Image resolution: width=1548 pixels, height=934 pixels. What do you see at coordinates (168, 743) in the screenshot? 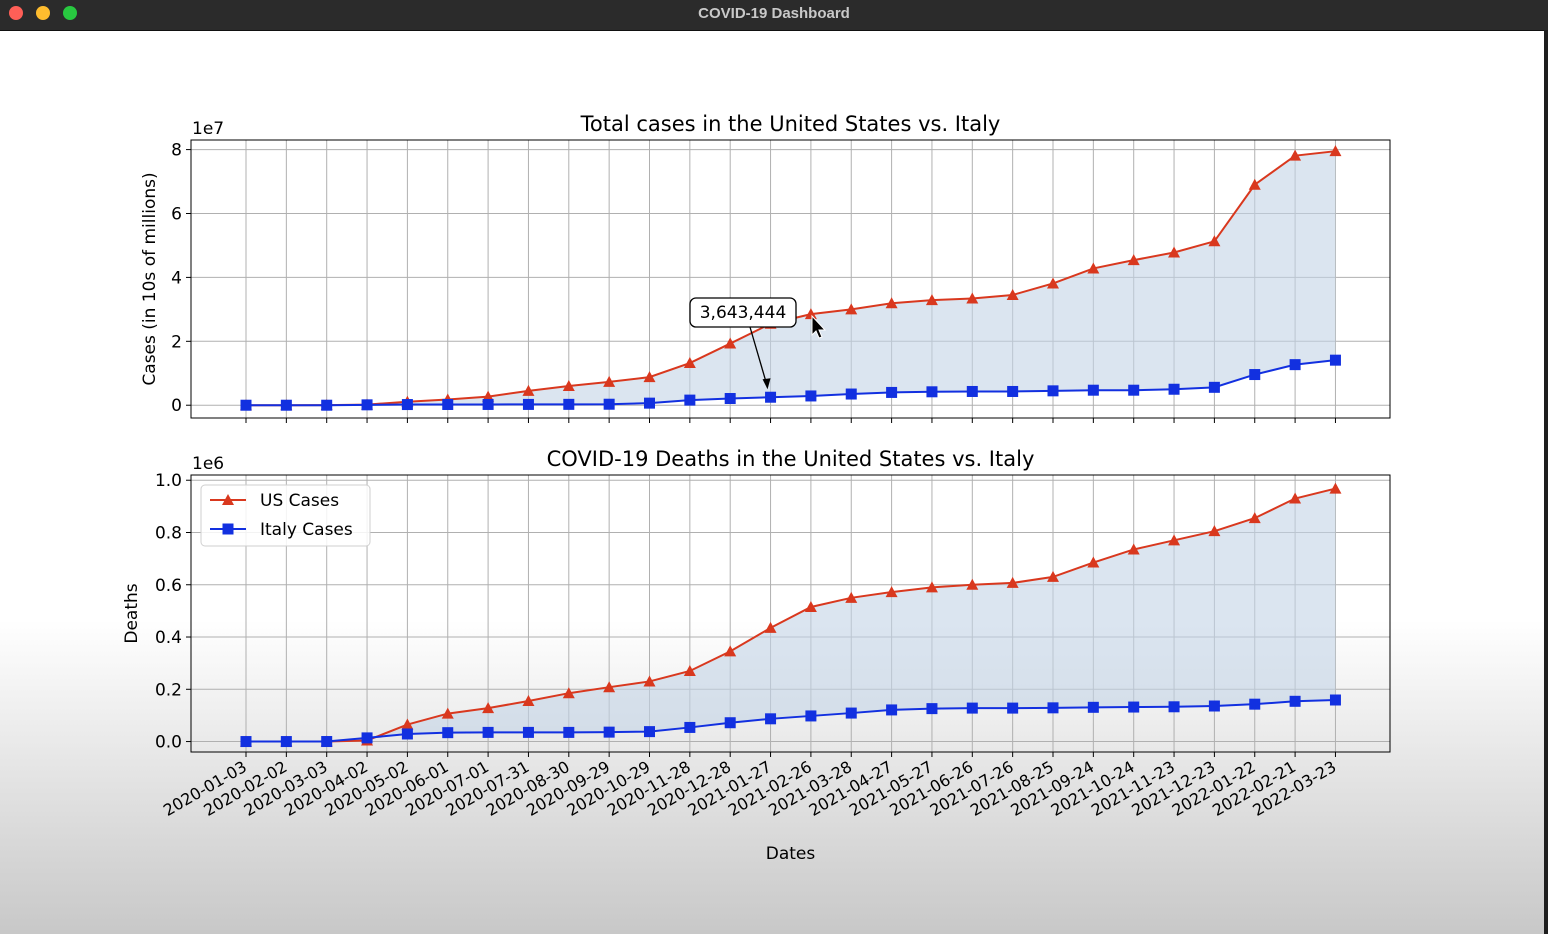
I see `y-tick-label: 0.0` at bounding box center [168, 743].